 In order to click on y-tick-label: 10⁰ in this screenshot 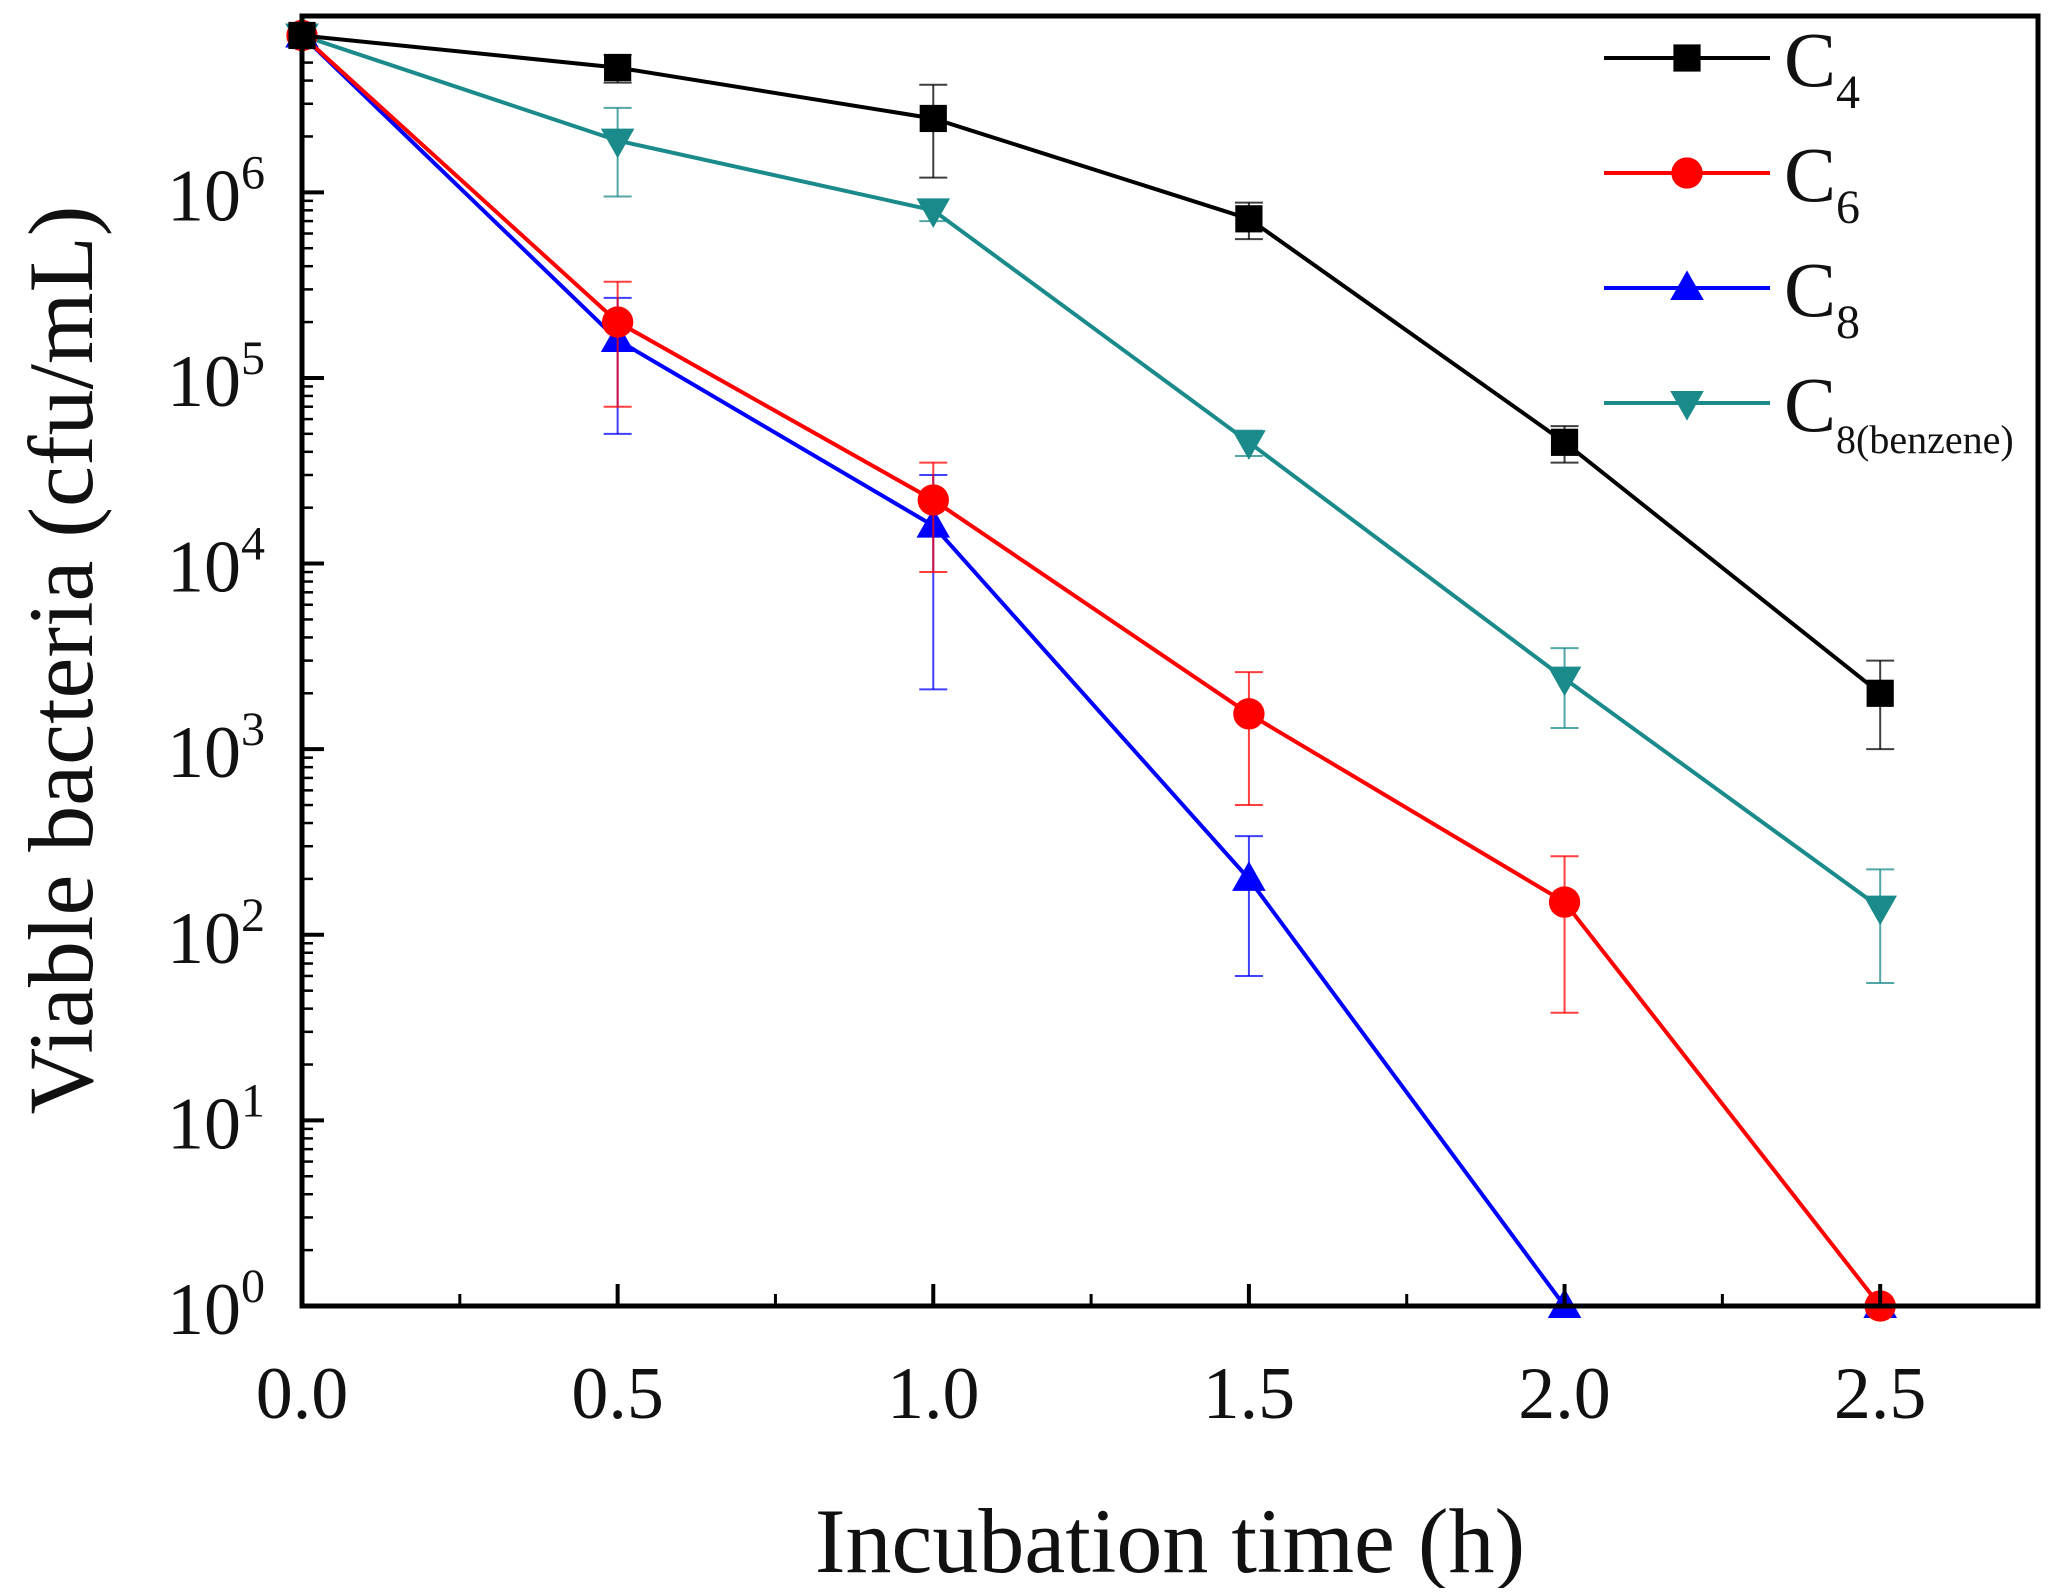, I will do `click(216, 1305)`.